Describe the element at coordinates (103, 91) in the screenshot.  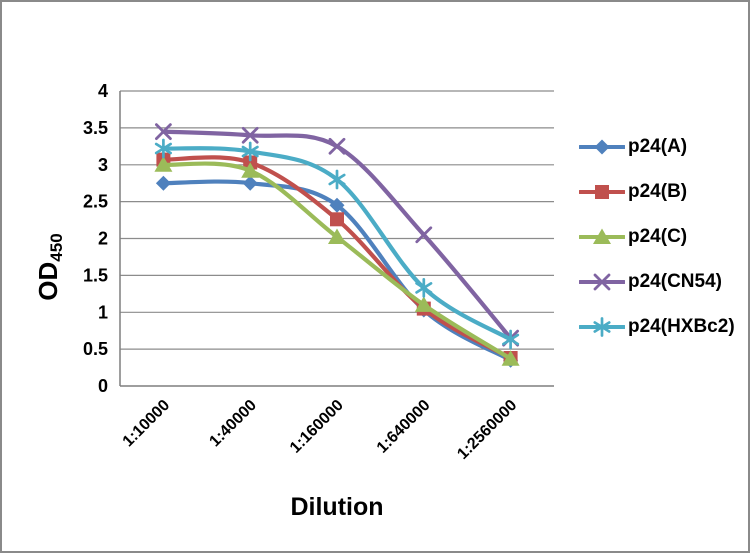
I see `y-tick-label: 4` at that location.